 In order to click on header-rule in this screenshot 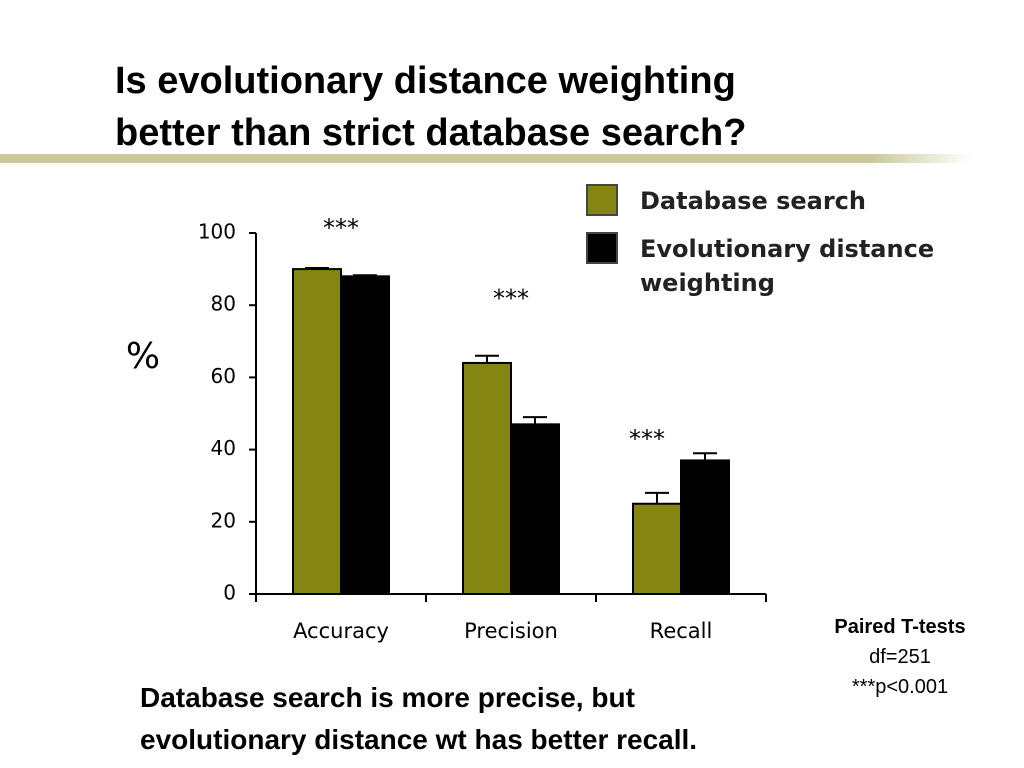, I will do `click(512, 158)`.